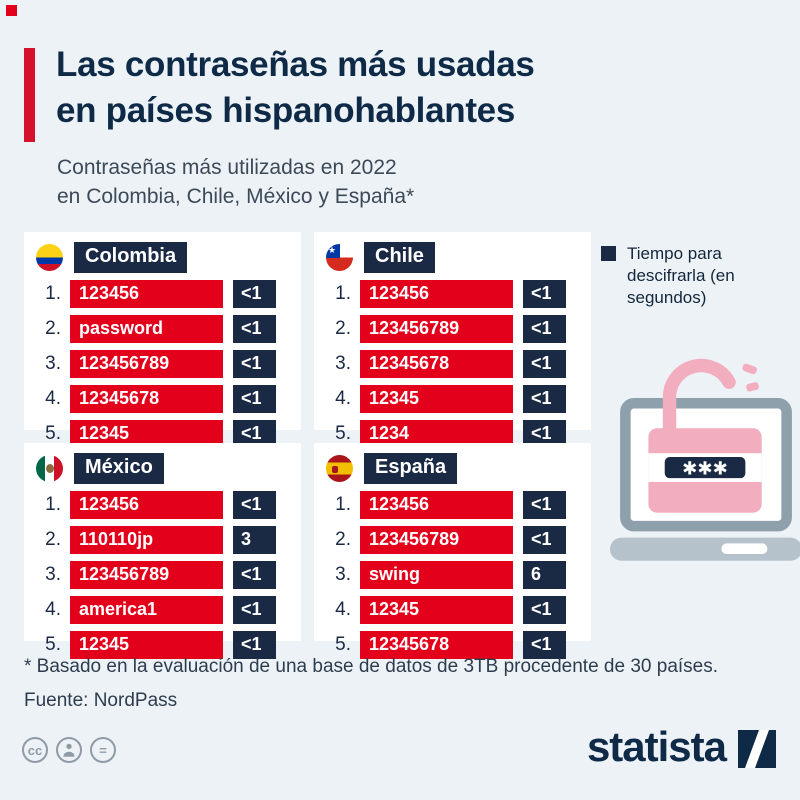  Describe the element at coordinates (681, 276) in the screenshot. I see `legend-label: Tiempo para descifrarla (en segundos)` at that location.